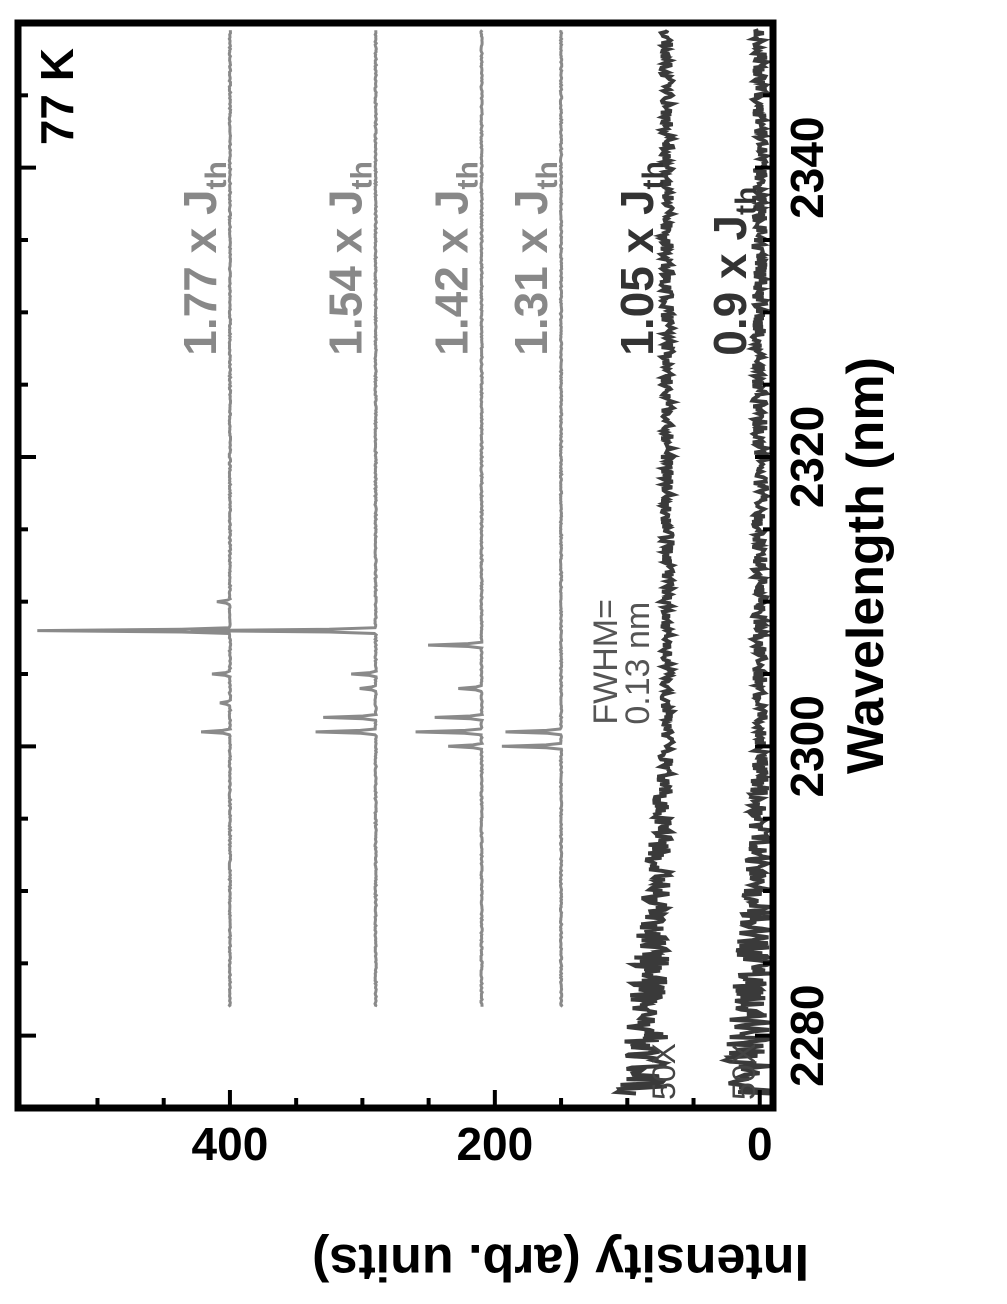 The width and height of the screenshot is (1007, 1304). Describe the element at coordinates (807, 457) in the screenshot. I see `x-tick-label: 2320` at that location.